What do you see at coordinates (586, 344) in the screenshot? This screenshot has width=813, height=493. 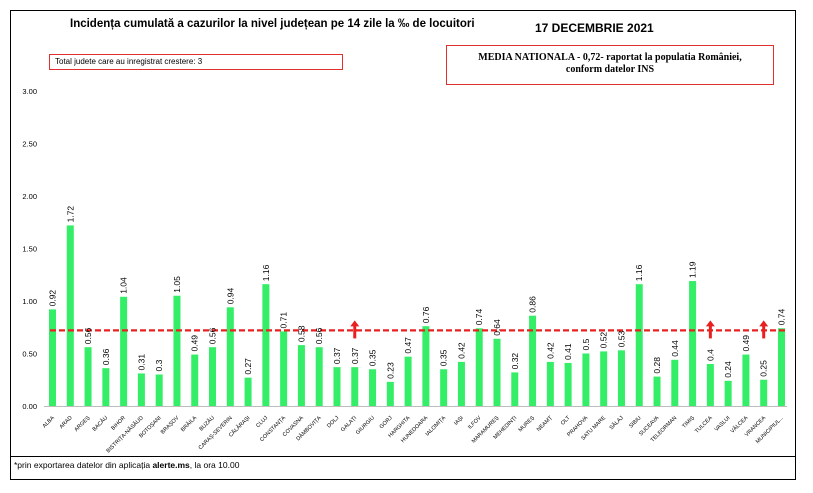 I see `data-label: 0.5` at bounding box center [586, 344].